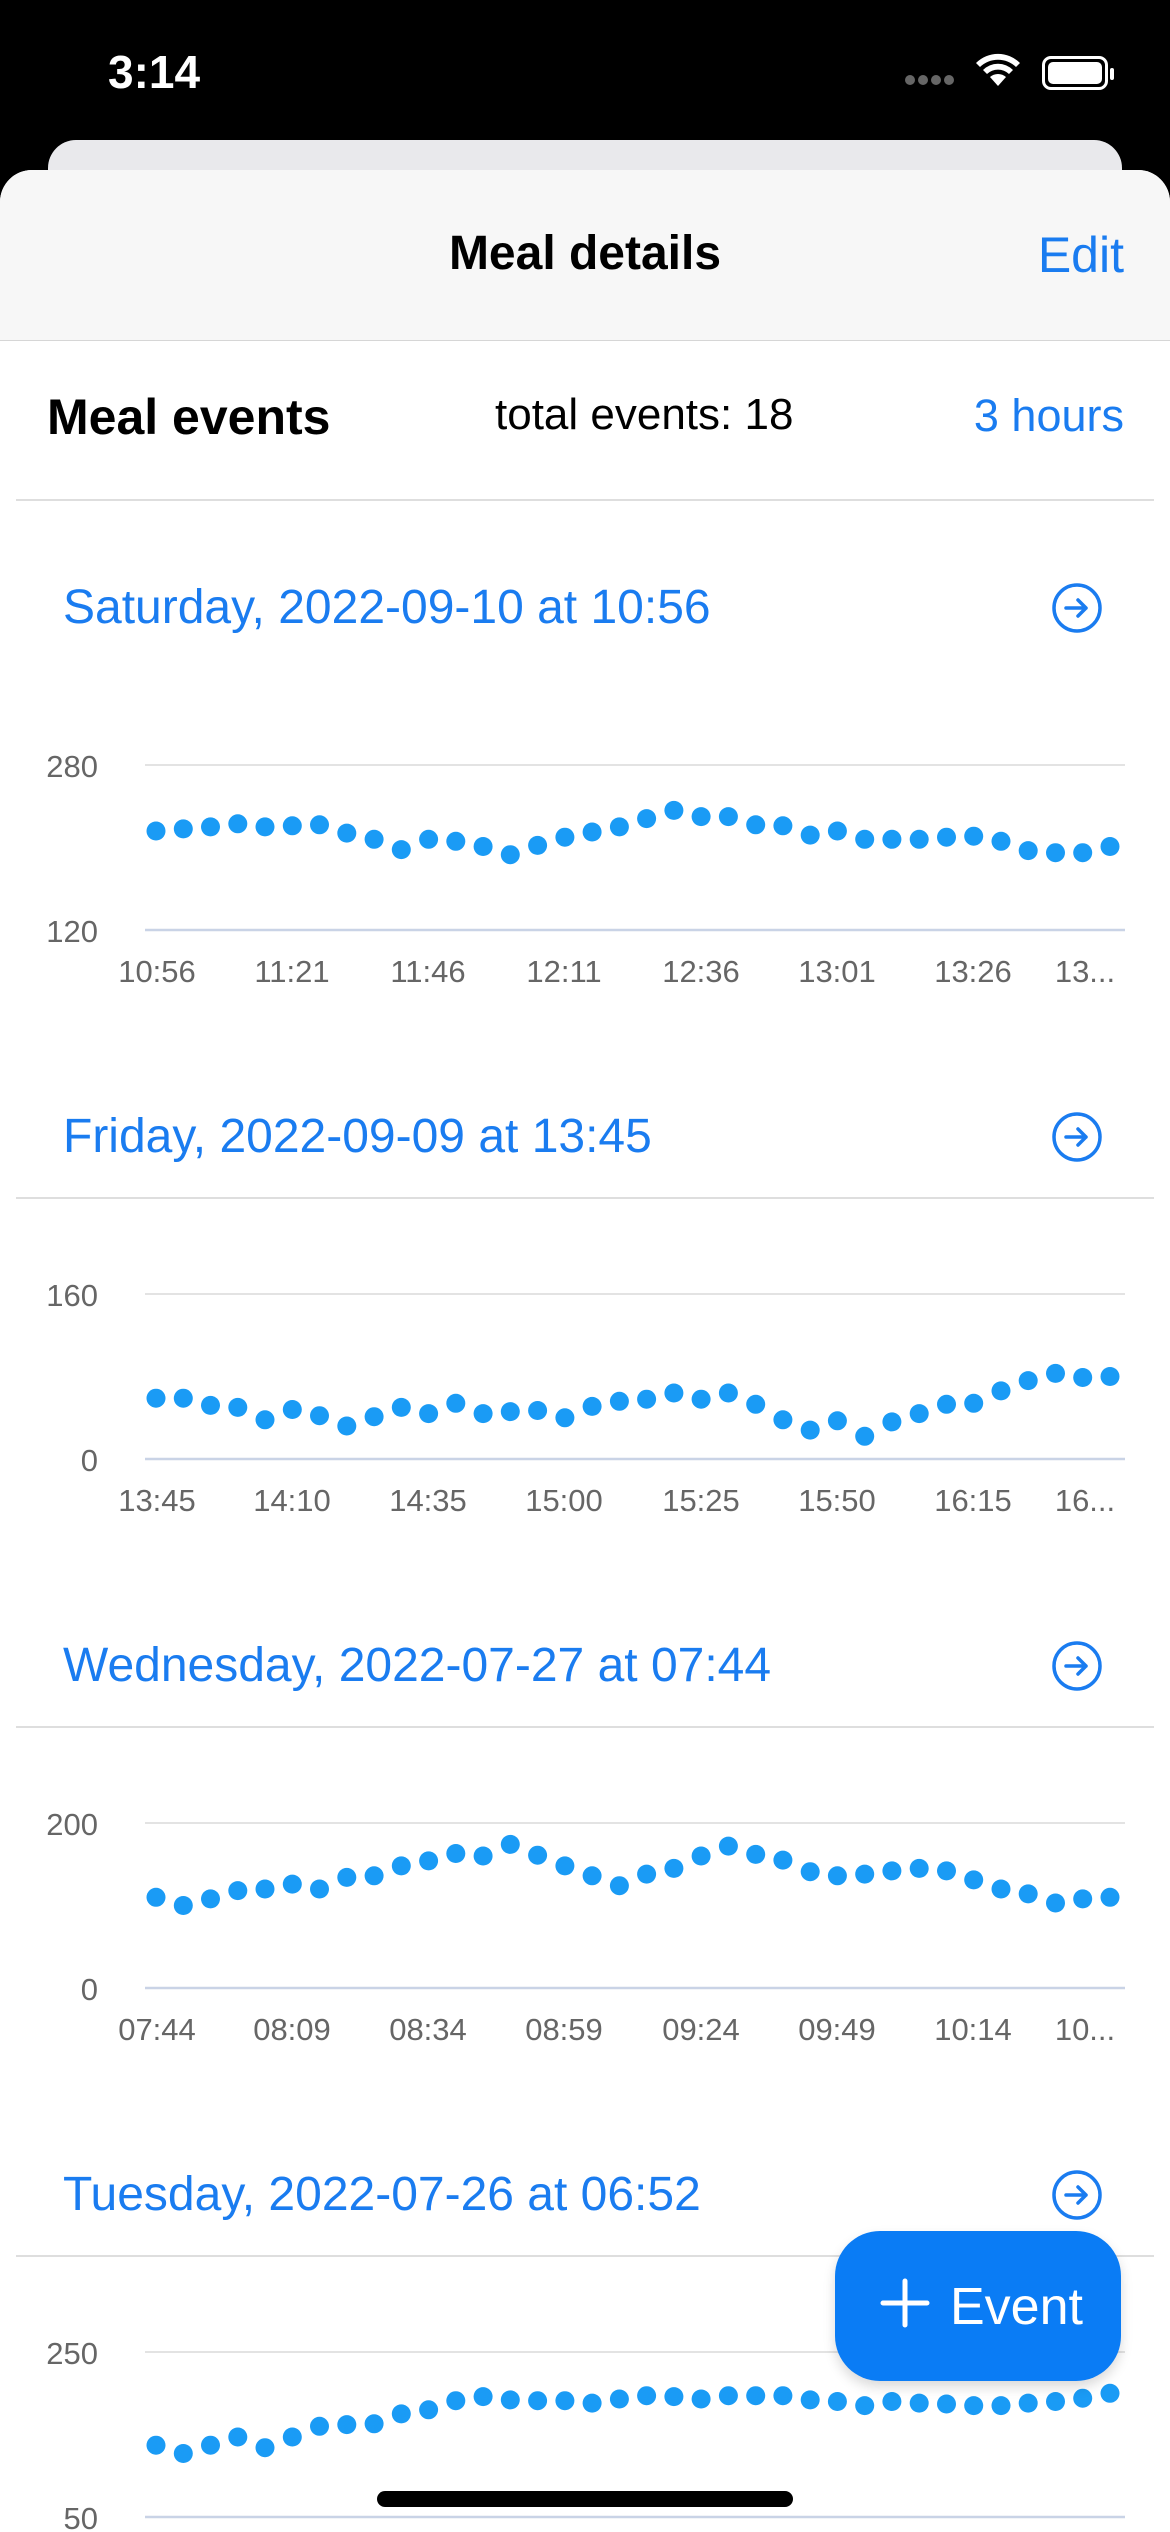 The image size is (1170, 2532). Describe the element at coordinates (382, 2194) in the screenshot. I see `event-title: Tuesday, 2022-07-26 at 06:52` at that location.